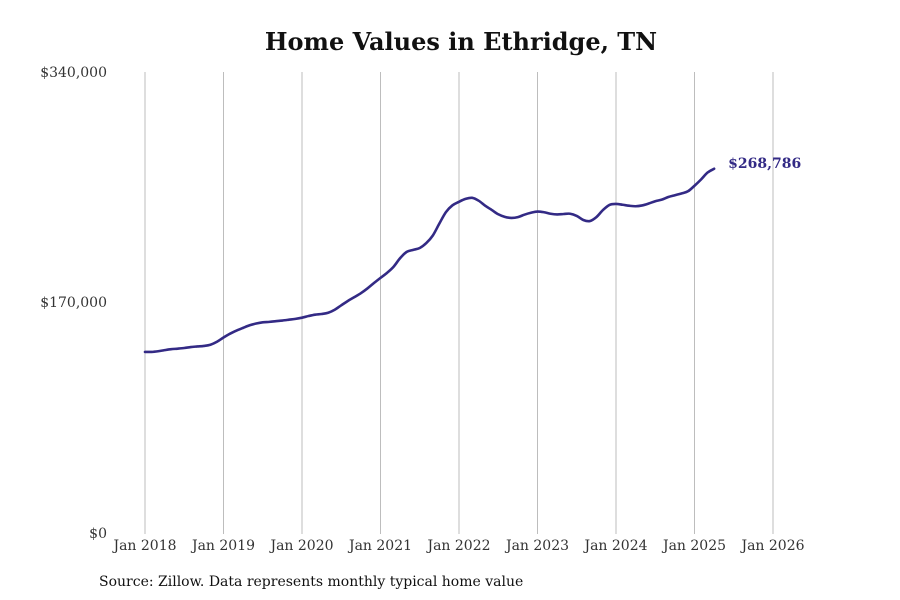  What do you see at coordinates (222, 546) in the screenshot?
I see `x-tick-label-jan-2019: Jan 2019` at bounding box center [222, 546].